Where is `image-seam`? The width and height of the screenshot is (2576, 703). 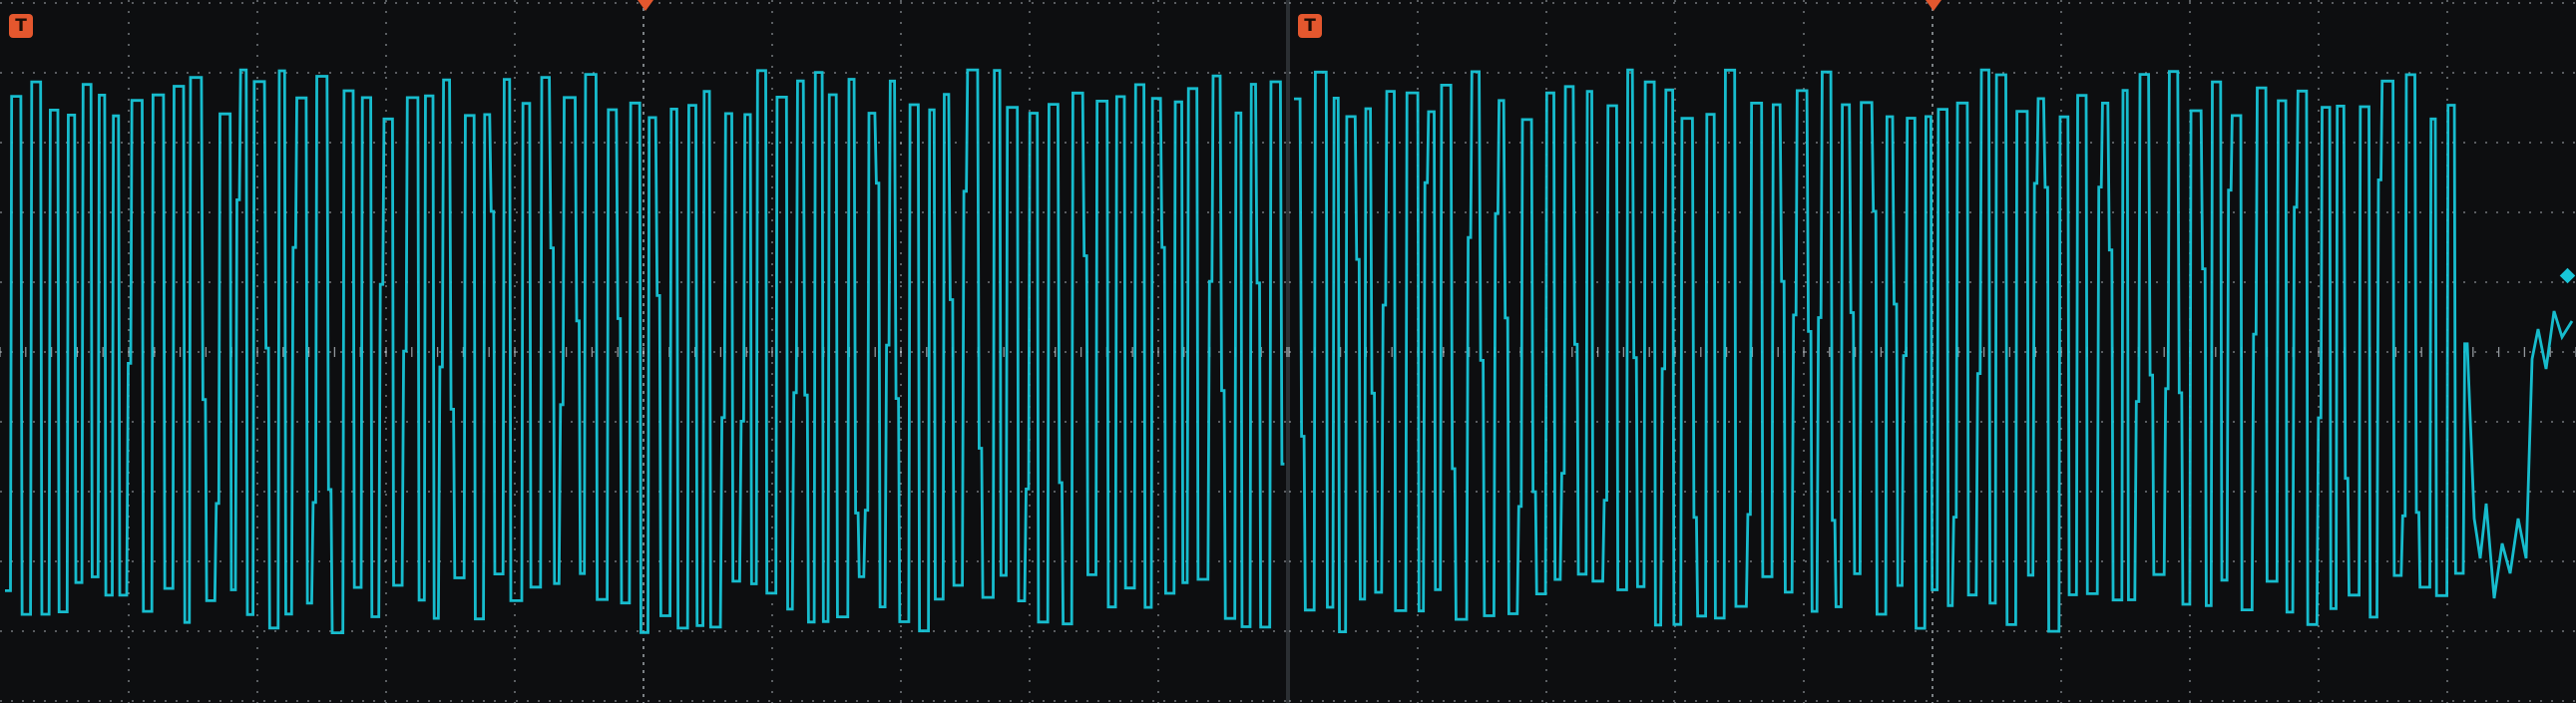 image-seam is located at coordinates (1288, 351).